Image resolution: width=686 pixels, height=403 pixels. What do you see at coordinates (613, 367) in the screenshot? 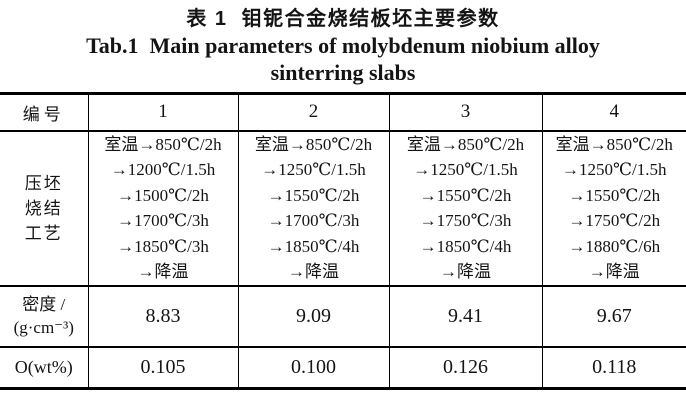
I see `oxygen-value-sample-4: 0.118` at bounding box center [613, 367].